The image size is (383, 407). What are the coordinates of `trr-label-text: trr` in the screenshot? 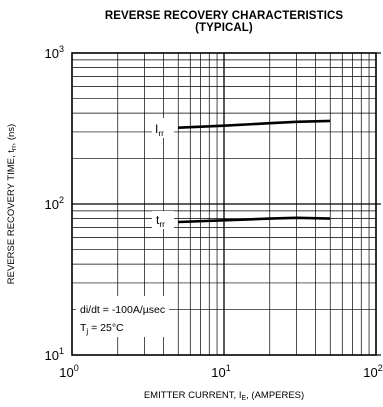 It's located at (160, 221).